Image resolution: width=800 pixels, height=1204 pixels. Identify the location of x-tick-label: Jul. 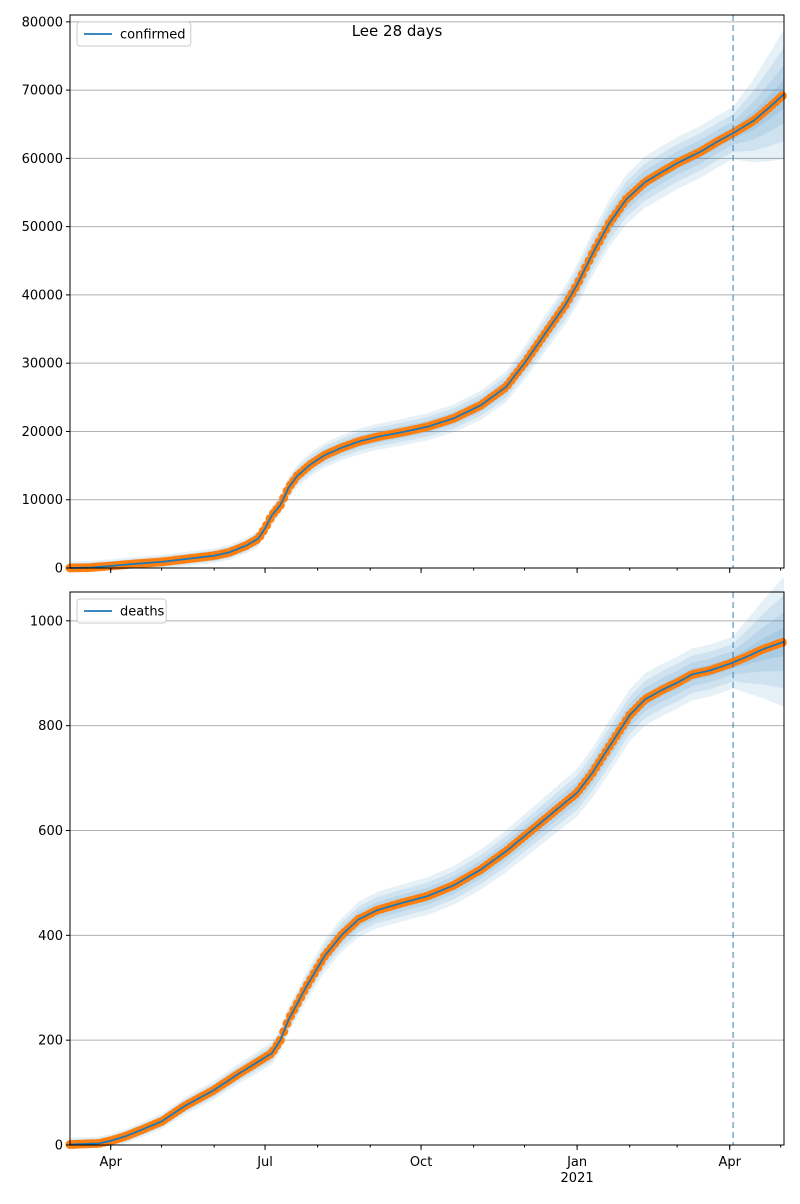
(264, 1162).